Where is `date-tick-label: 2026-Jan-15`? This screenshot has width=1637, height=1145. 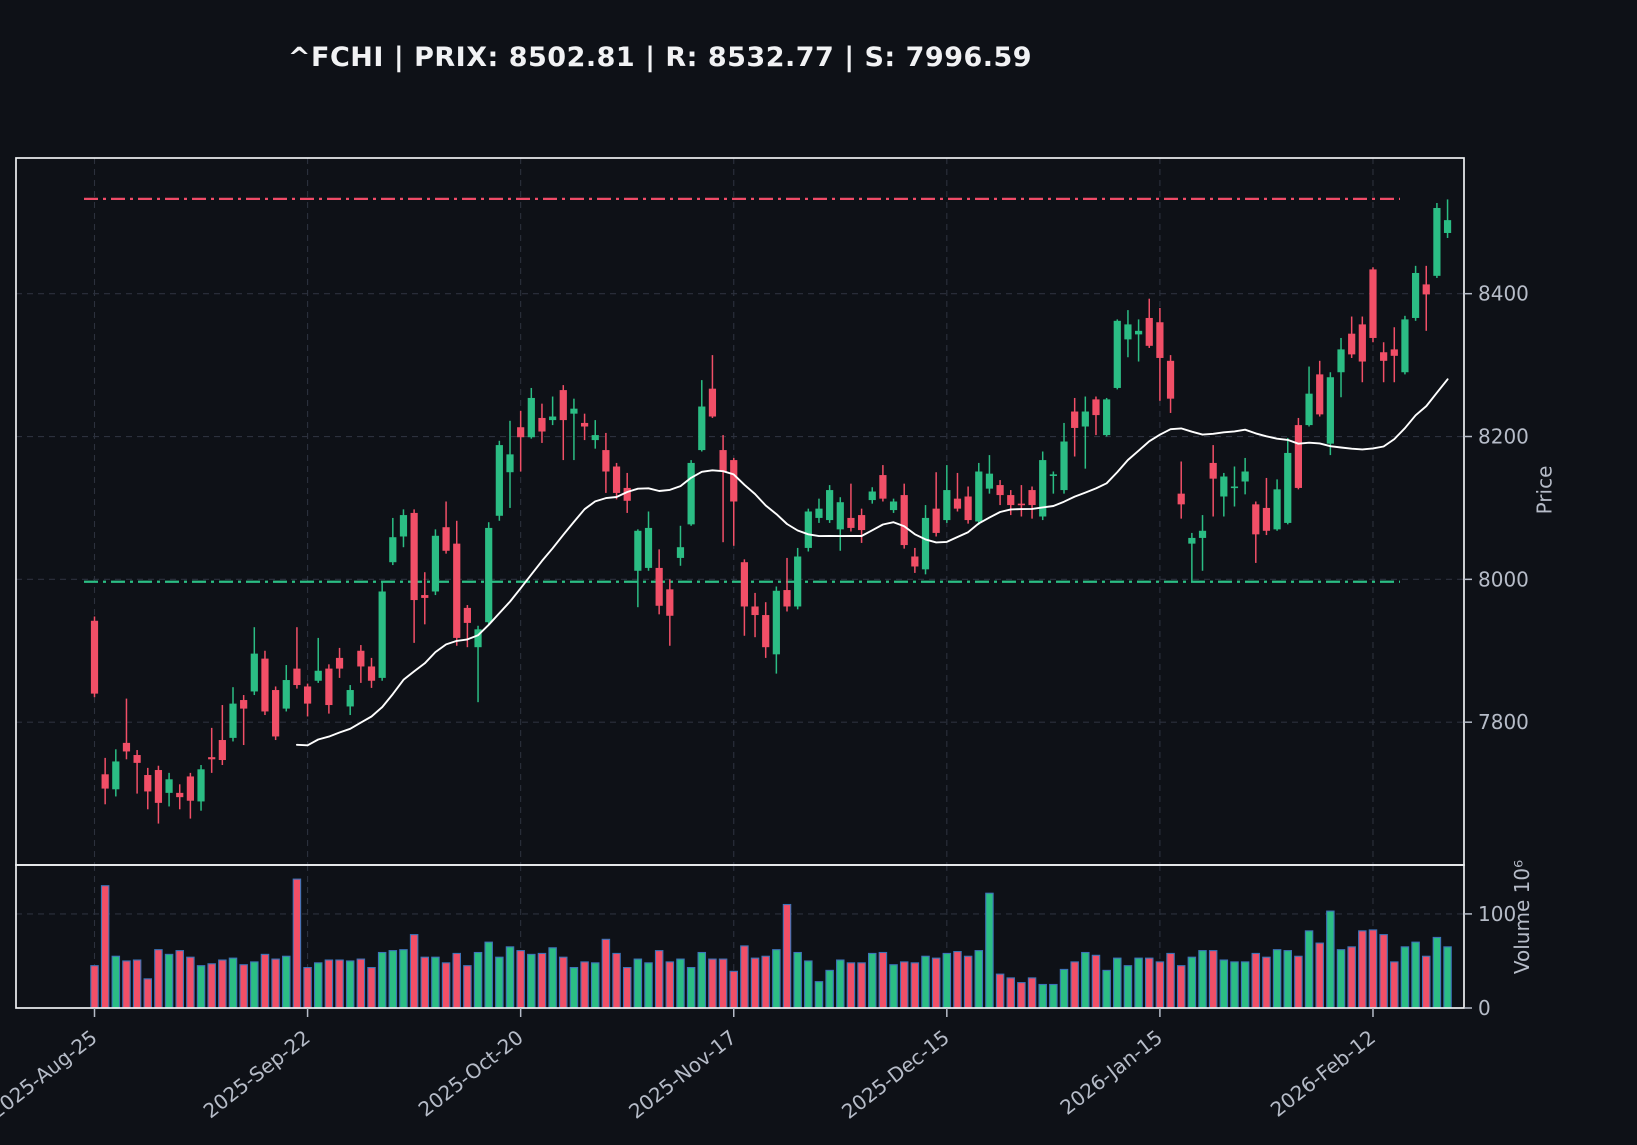
date-tick-label: 2026-Jan-15 is located at coordinates (1110, 1072).